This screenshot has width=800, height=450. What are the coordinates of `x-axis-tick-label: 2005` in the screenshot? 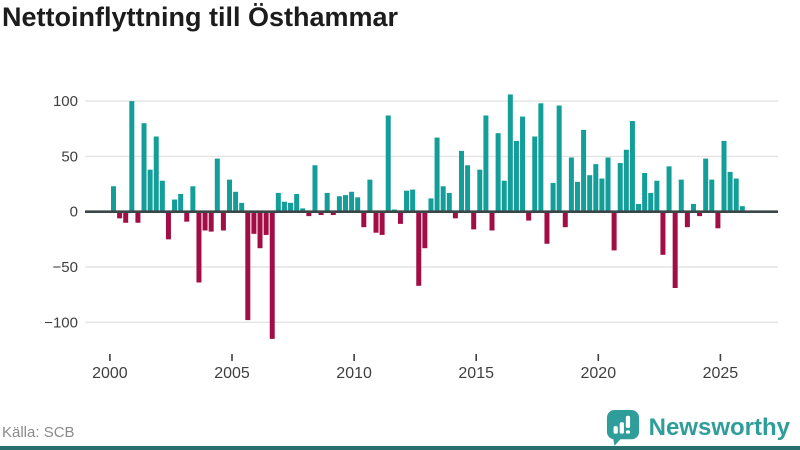 It's located at (232, 373).